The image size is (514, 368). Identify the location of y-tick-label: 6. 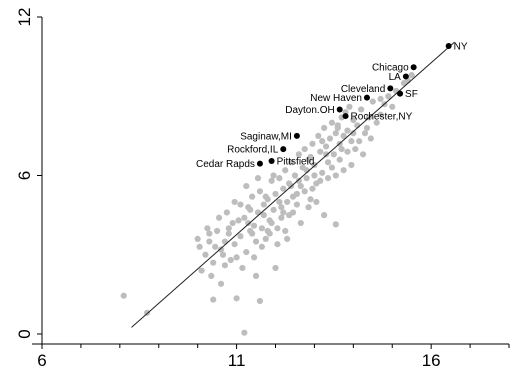
(24, 175).